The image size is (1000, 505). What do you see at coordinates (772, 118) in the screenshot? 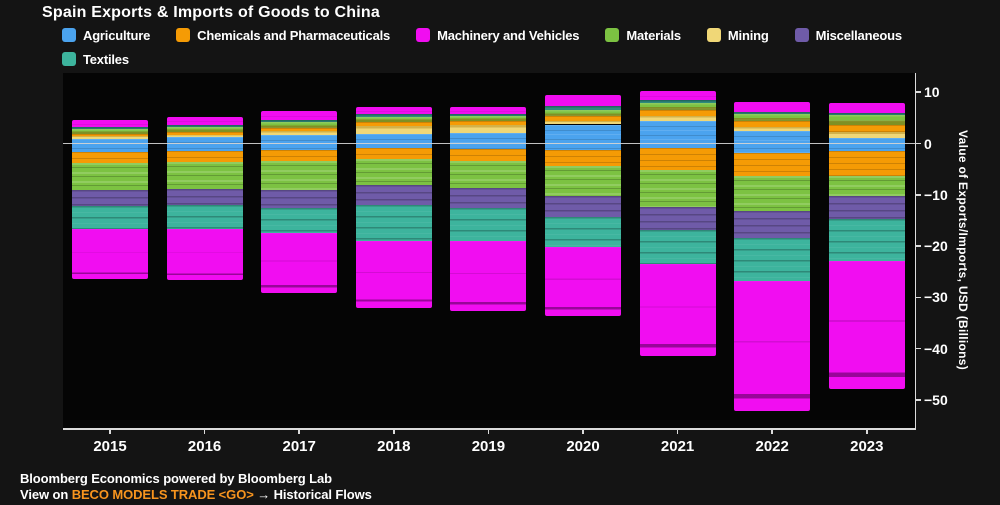
I see `materials-export-segment-2022` at bounding box center [772, 118].